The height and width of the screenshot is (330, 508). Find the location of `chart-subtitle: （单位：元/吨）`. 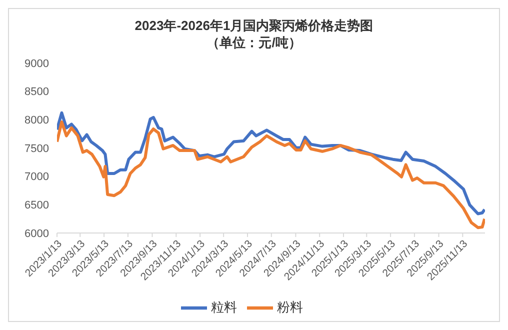

chart-subtitle: （单位：元/吨） is located at coordinates (254, 42).